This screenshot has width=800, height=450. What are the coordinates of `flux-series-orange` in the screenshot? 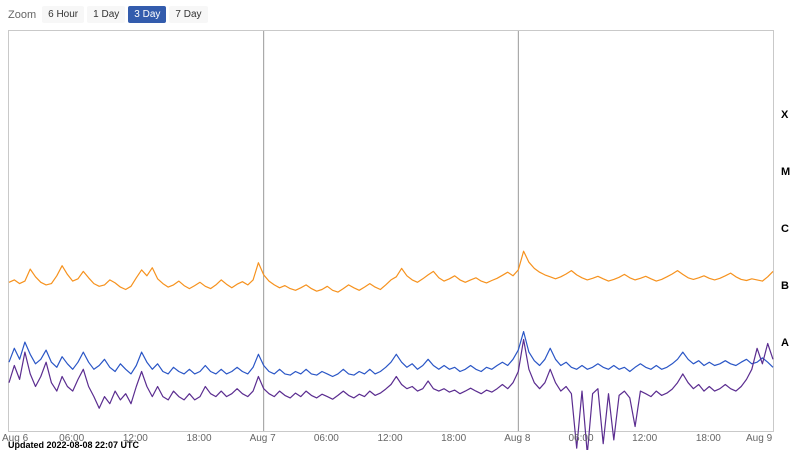 It's located at (391, 271).